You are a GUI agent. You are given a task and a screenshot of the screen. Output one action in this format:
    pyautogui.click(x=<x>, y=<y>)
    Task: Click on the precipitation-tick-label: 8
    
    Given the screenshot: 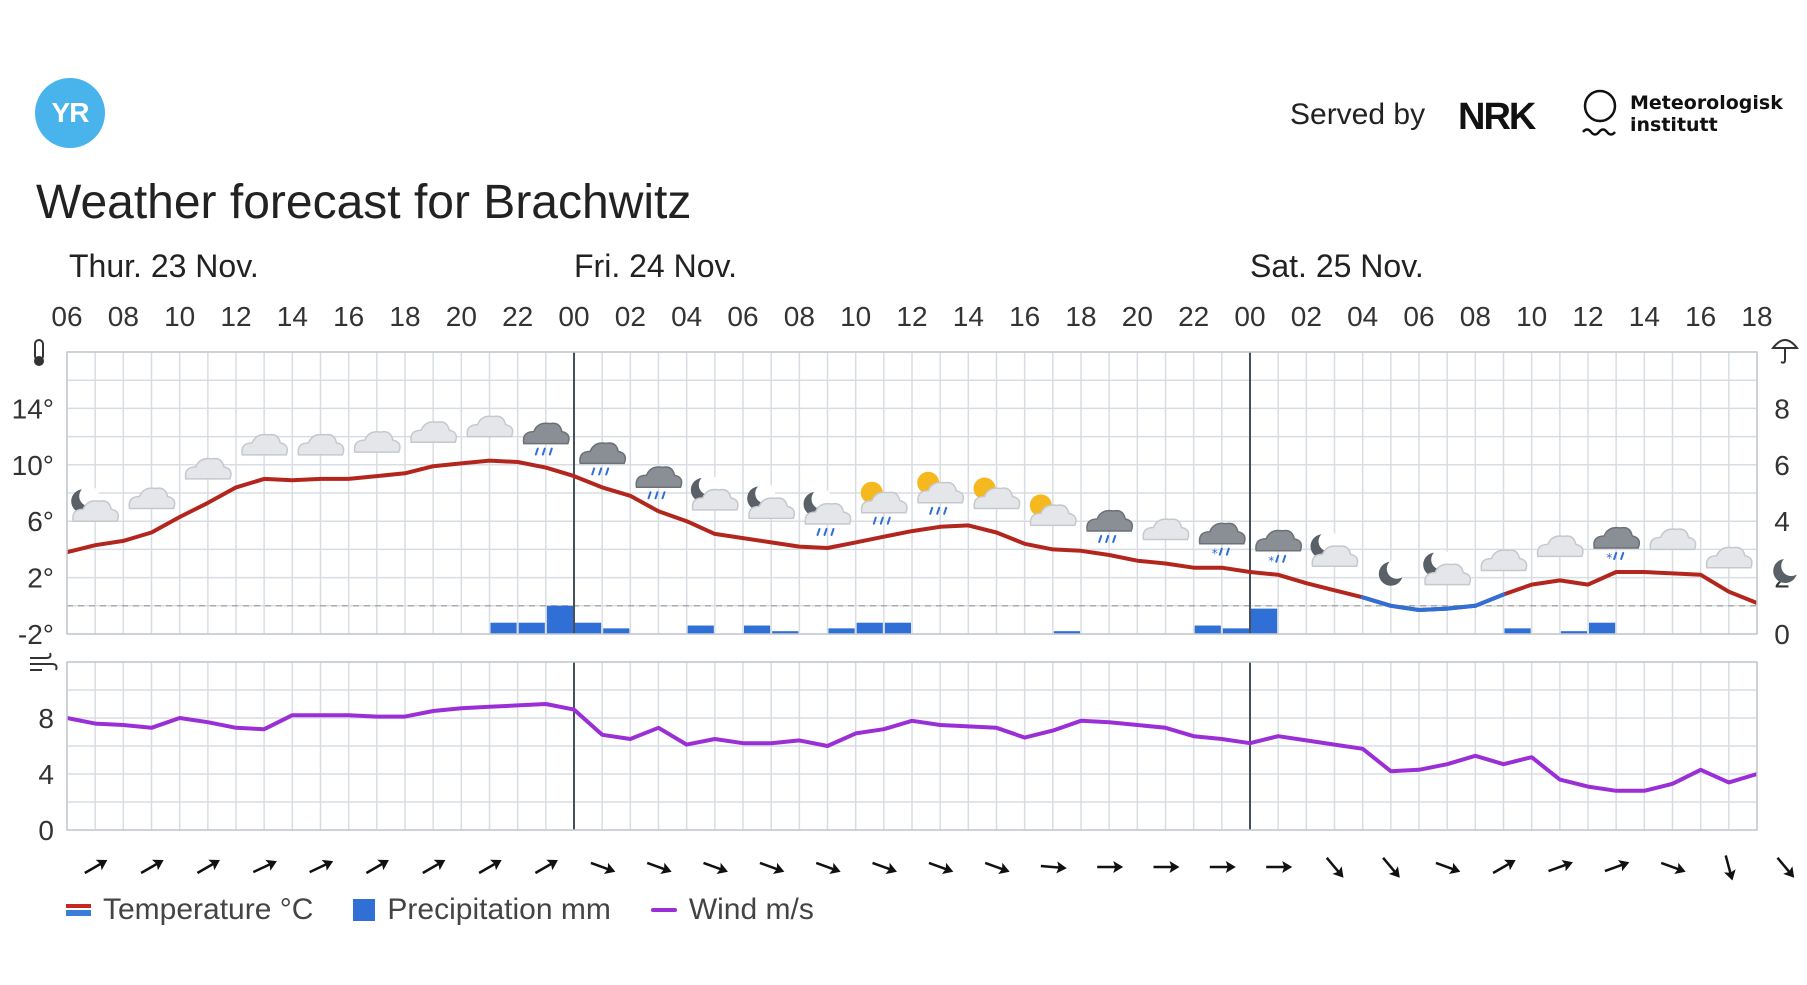 What is the action you would take?
    pyautogui.click(x=1782, y=408)
    